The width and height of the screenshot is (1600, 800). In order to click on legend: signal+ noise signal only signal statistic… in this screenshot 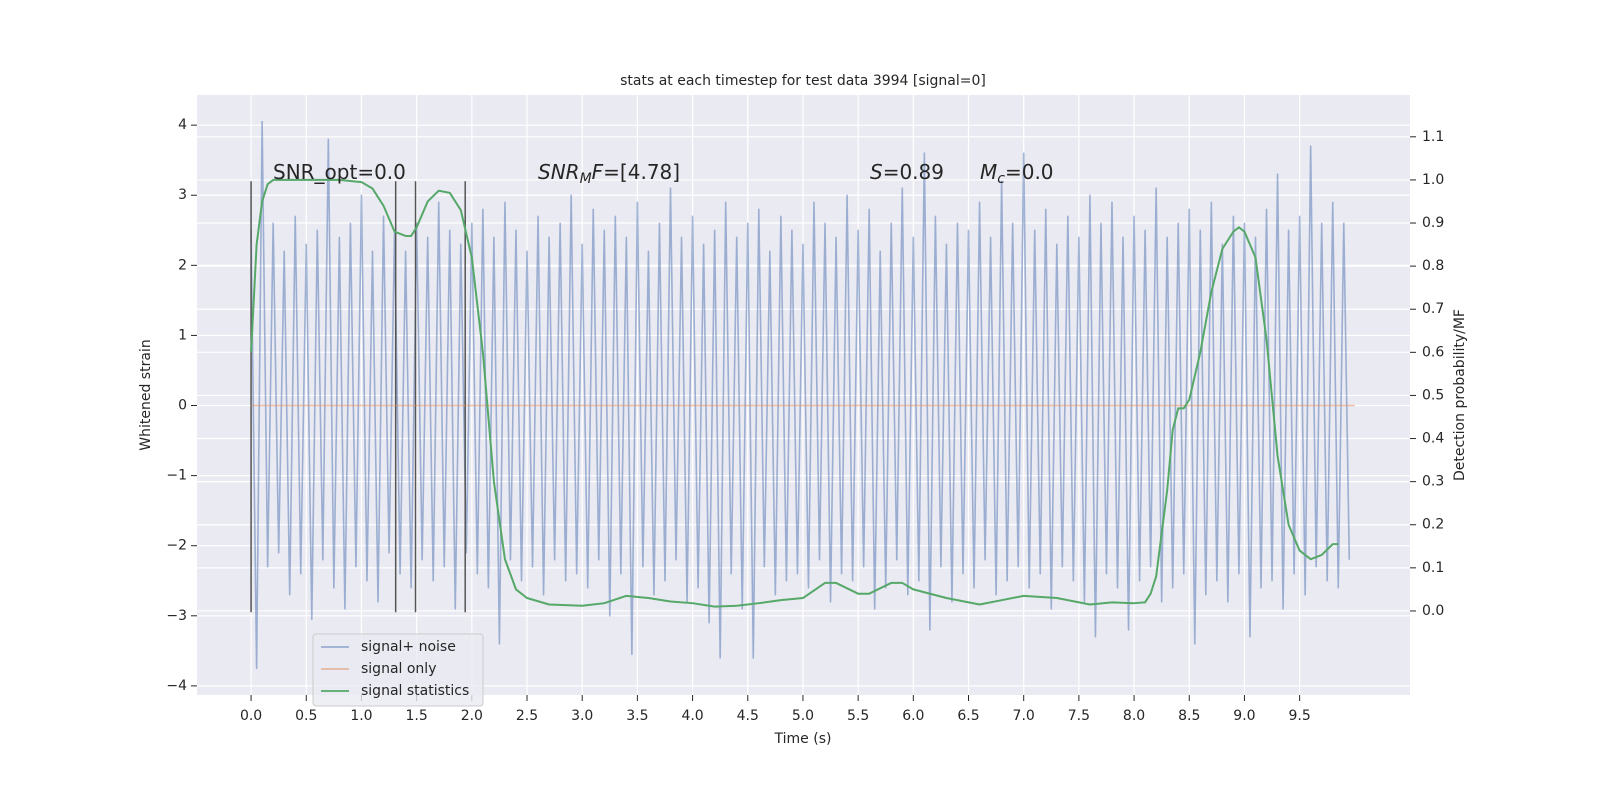, I will do `click(398, 670)`.